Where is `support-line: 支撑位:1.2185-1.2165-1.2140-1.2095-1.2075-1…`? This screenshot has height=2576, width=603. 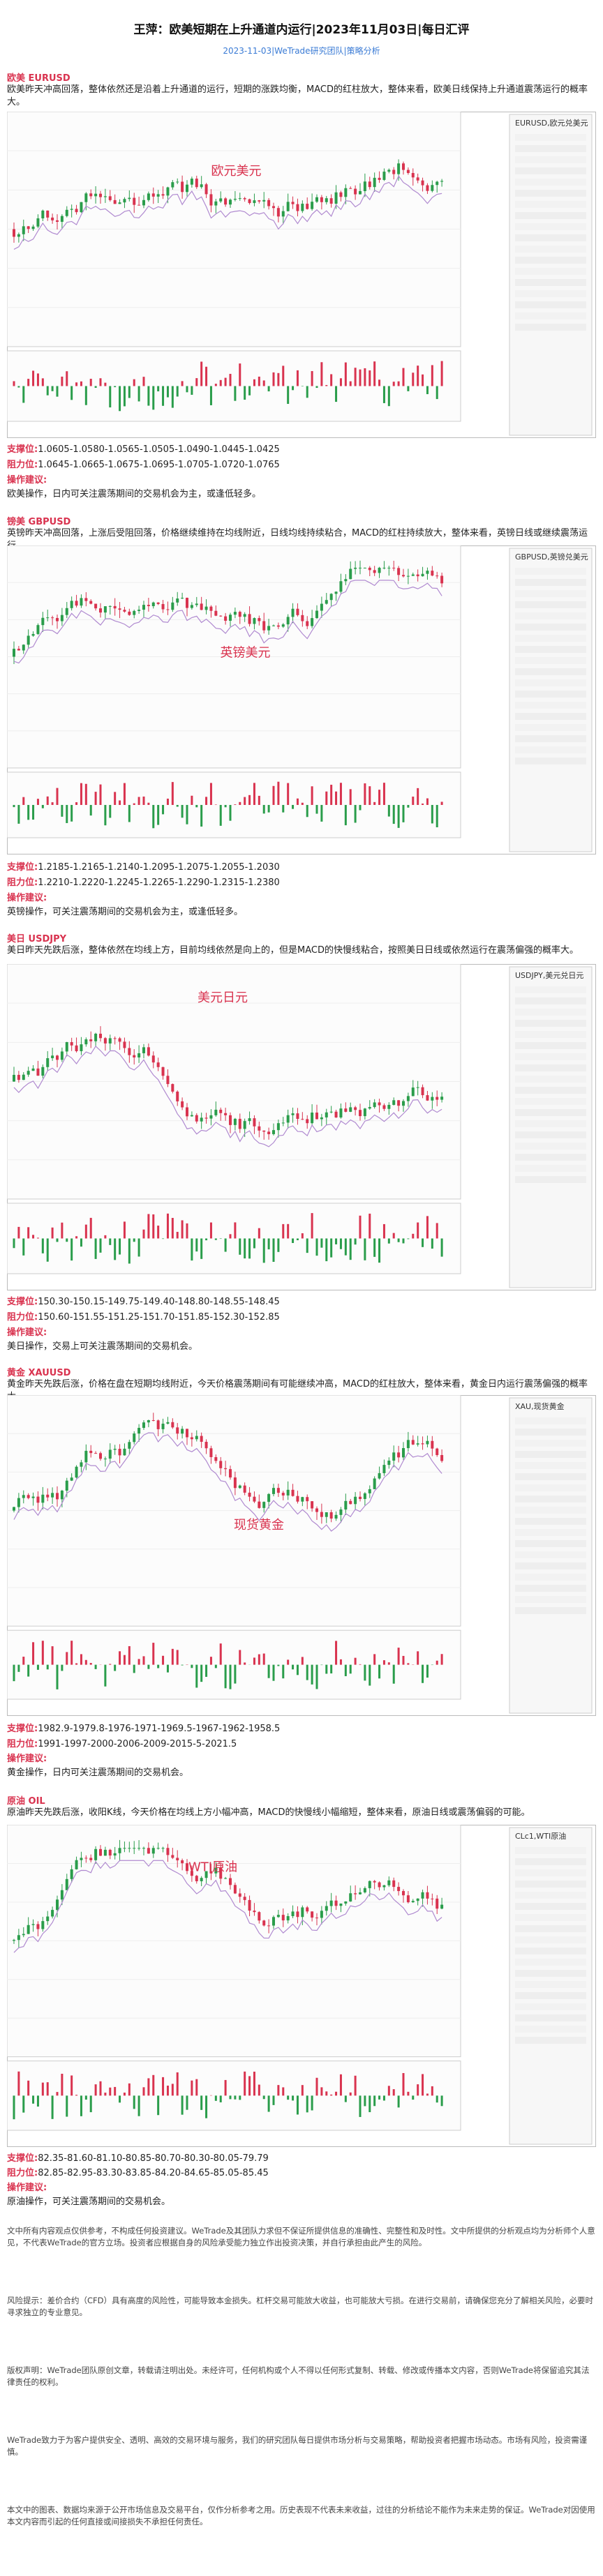
support-line: 支撑位:1.2185-1.2165-1.2140-1.2095-1.2075-1… is located at coordinates (301, 867).